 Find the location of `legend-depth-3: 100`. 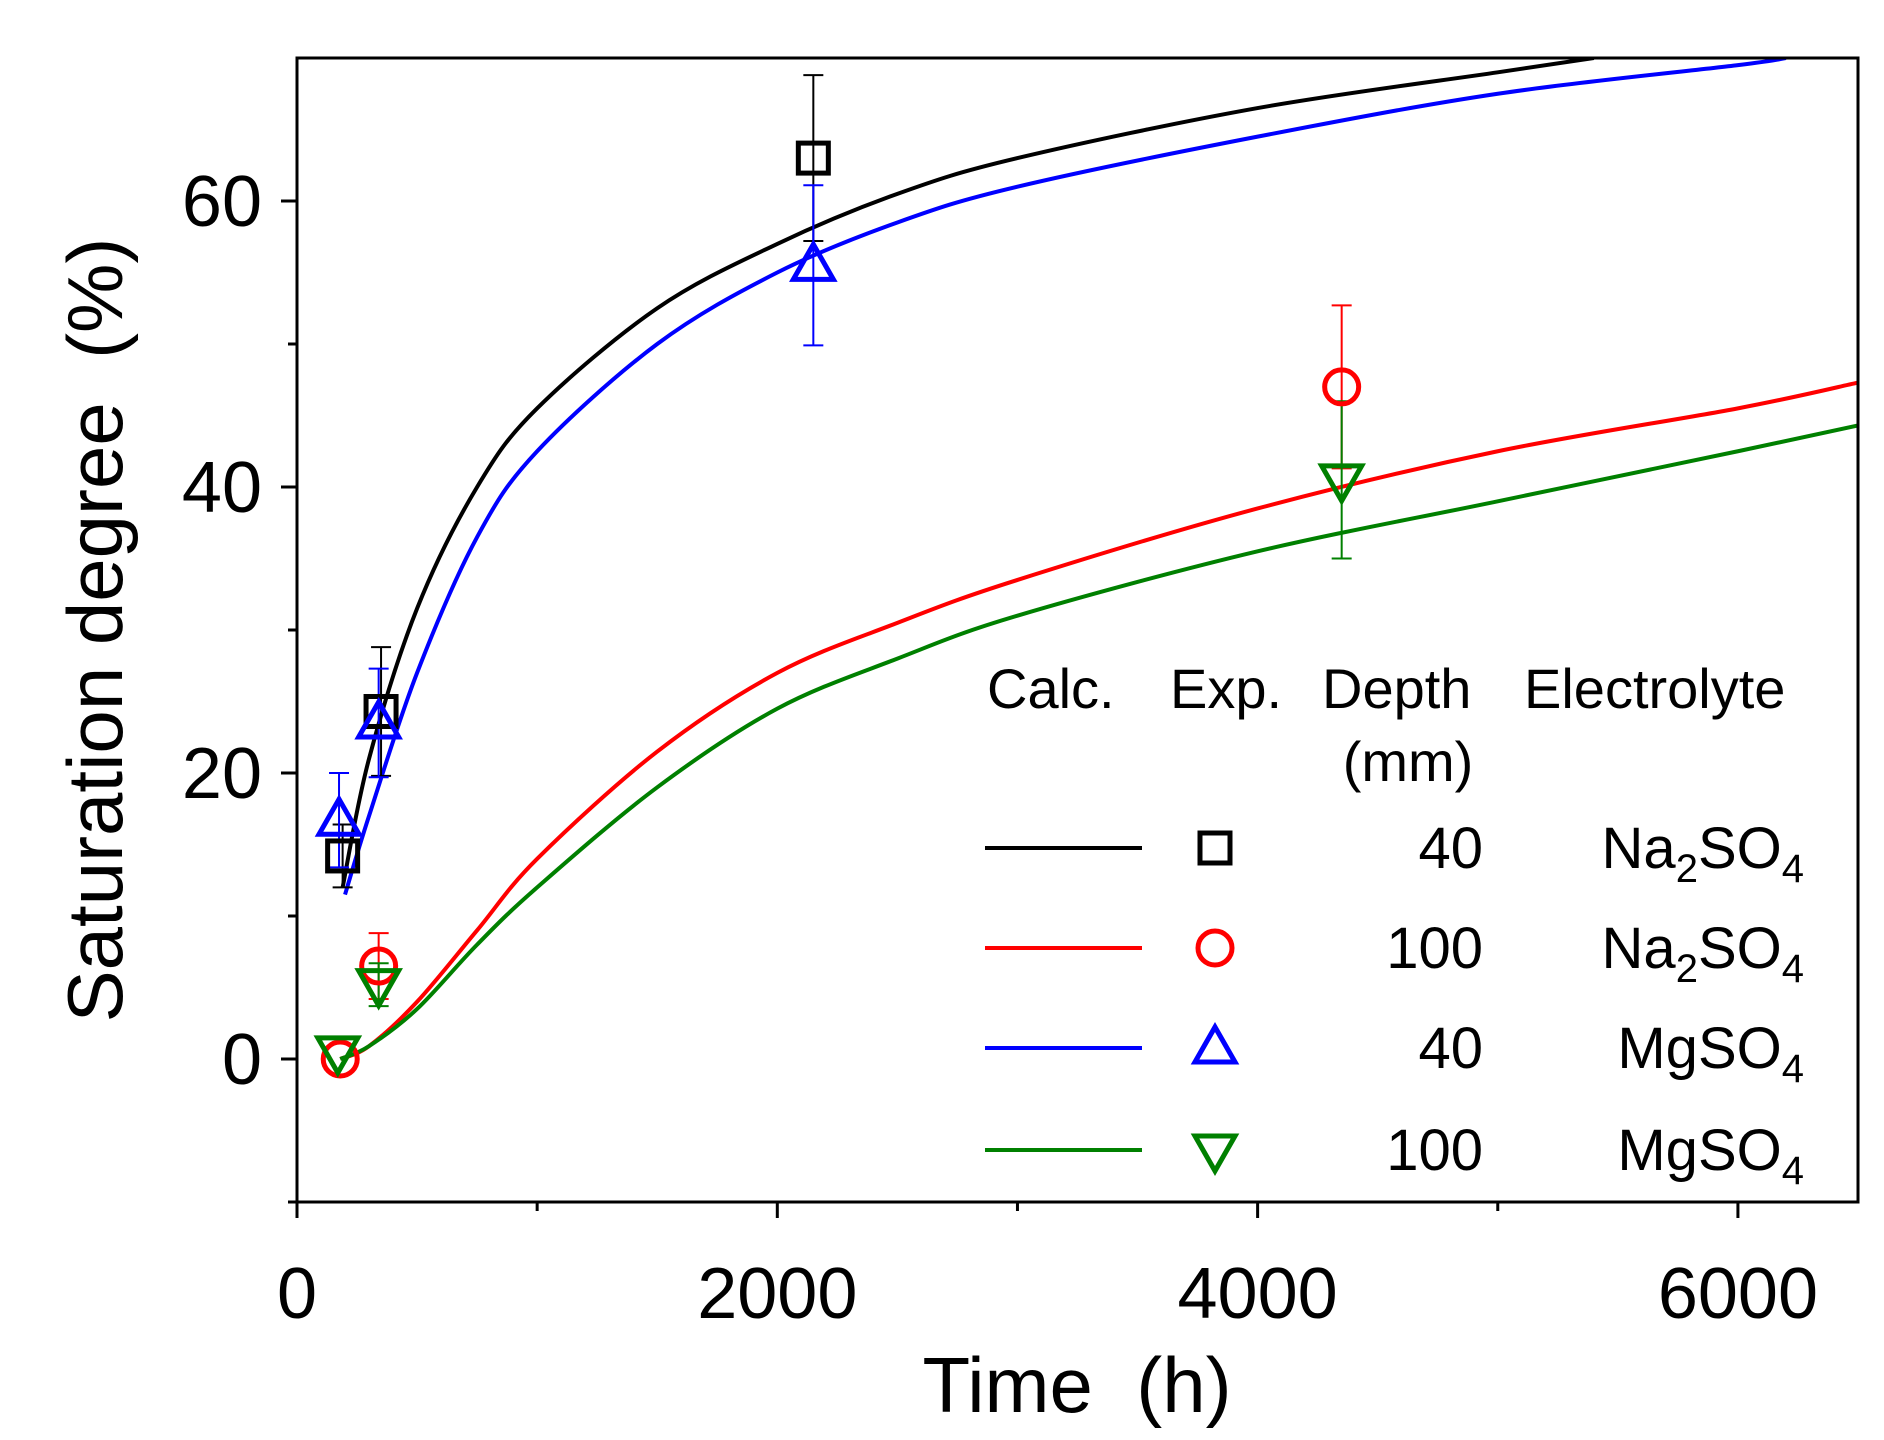

legend-depth-3: 100 is located at coordinates (1434, 1150).